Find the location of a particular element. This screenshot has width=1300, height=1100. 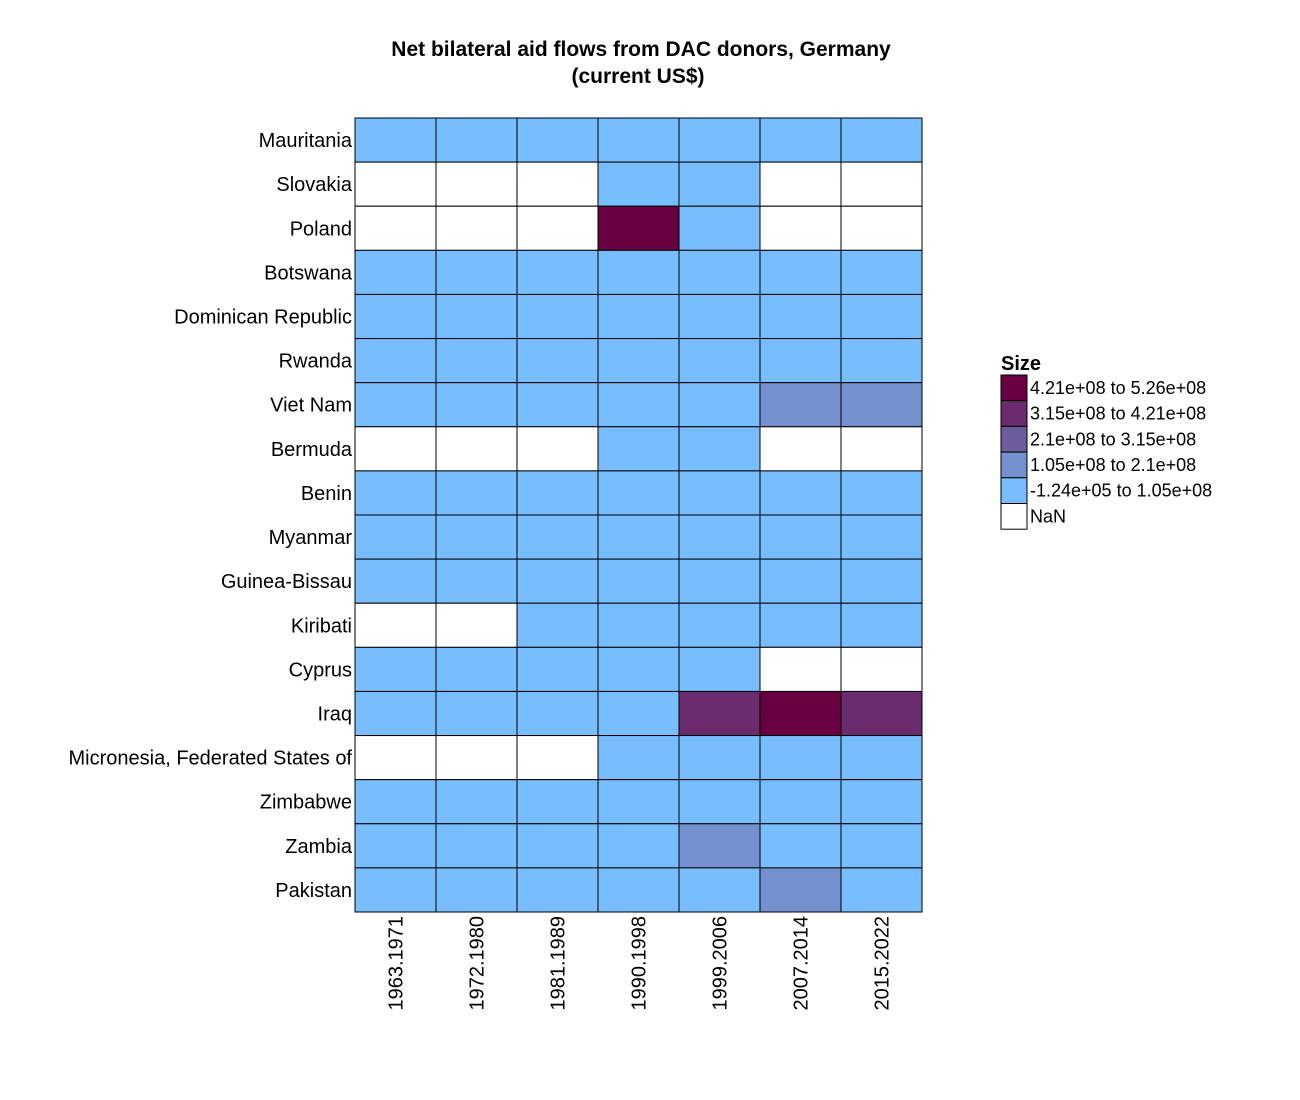

y-tick-label: Dominican Republic is located at coordinates (263, 318).